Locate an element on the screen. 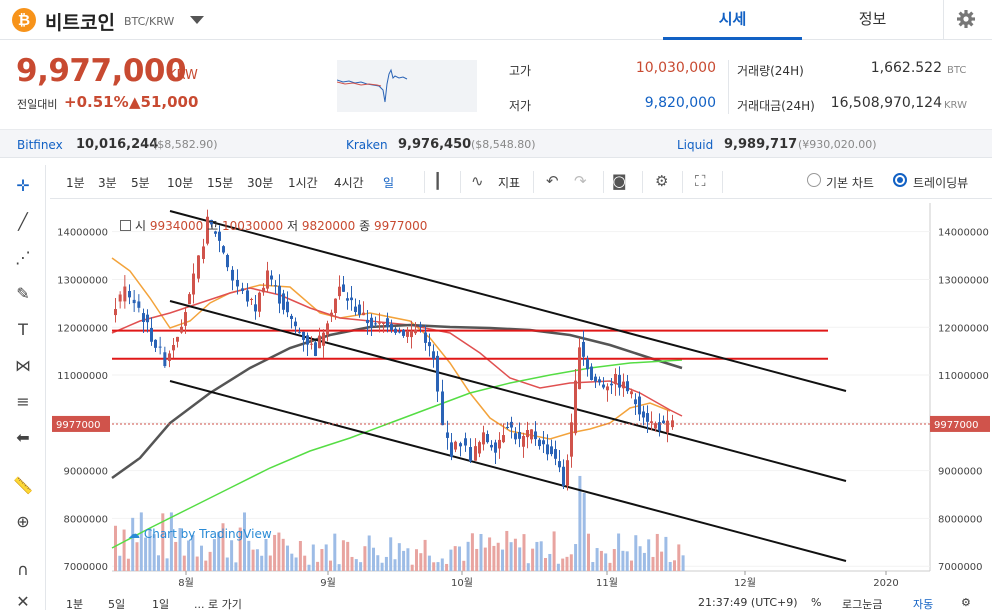  last-price-tag-right is located at coordinates (960, 423).